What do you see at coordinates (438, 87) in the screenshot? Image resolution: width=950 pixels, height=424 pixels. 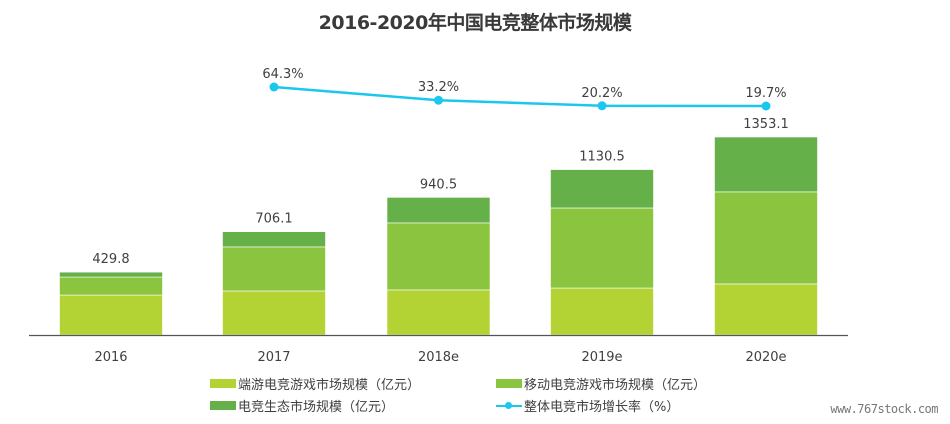 I see `growth-label: 33.2%` at bounding box center [438, 87].